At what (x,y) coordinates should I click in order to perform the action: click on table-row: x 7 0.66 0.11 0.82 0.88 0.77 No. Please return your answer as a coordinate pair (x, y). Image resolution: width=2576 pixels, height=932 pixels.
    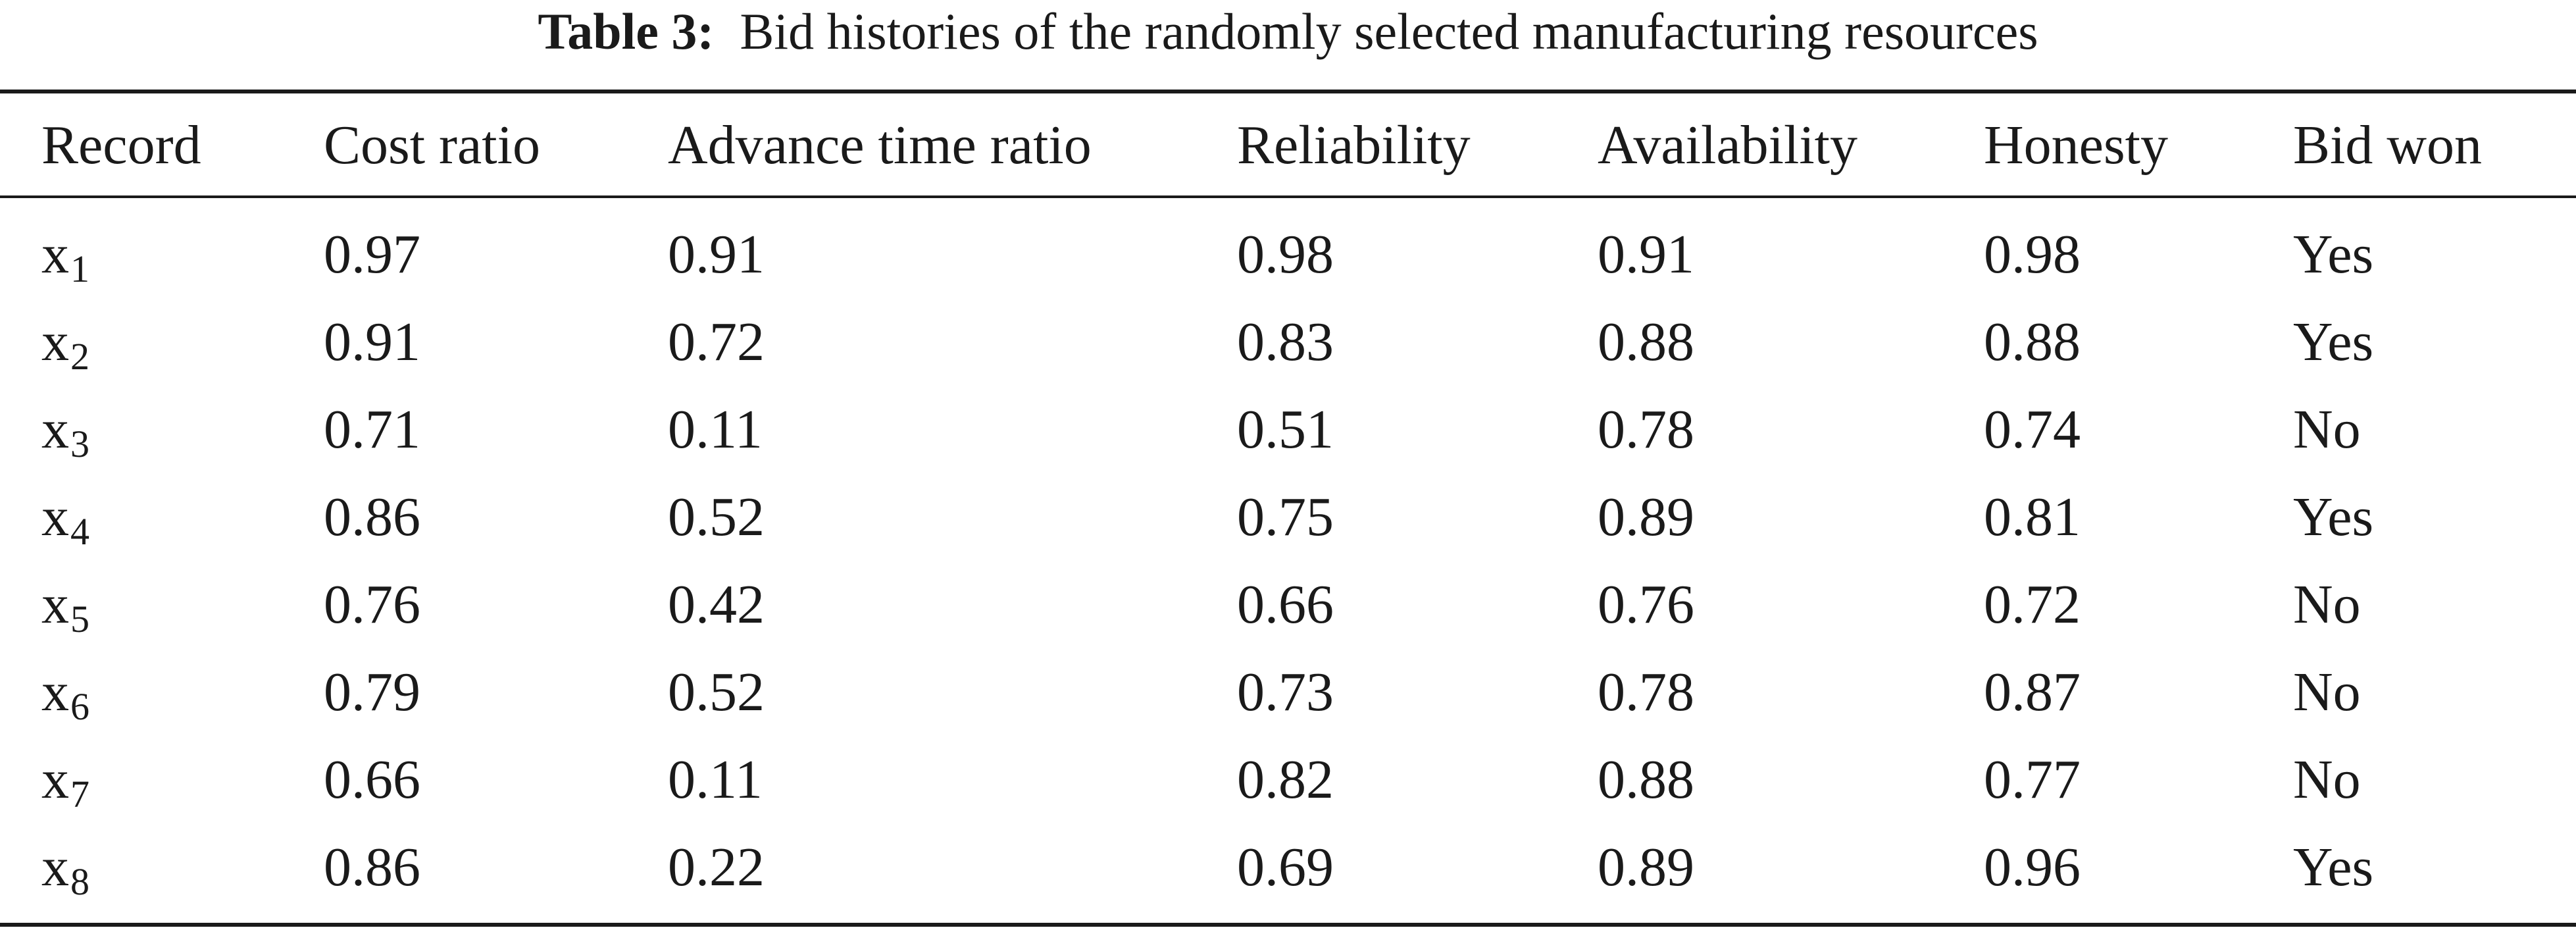
    Looking at the image, I should click on (1288, 779).